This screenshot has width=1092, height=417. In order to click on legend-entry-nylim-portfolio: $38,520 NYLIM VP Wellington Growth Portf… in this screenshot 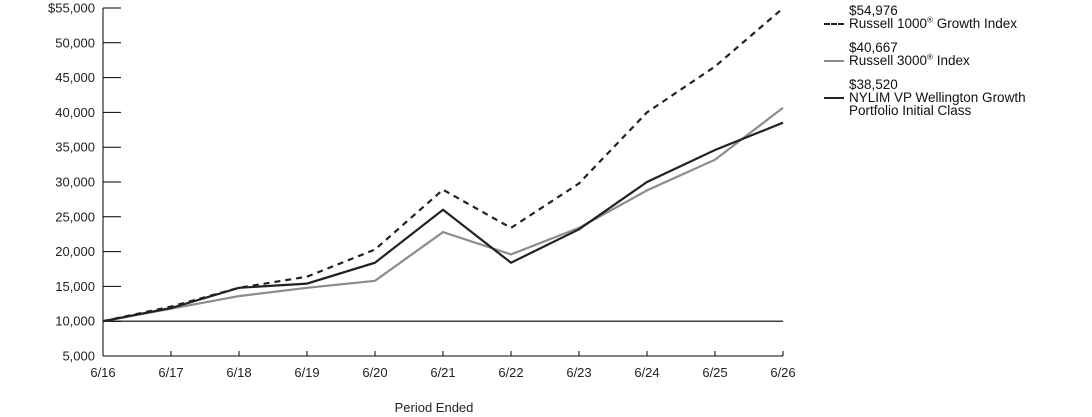, I will do `click(954, 97)`.